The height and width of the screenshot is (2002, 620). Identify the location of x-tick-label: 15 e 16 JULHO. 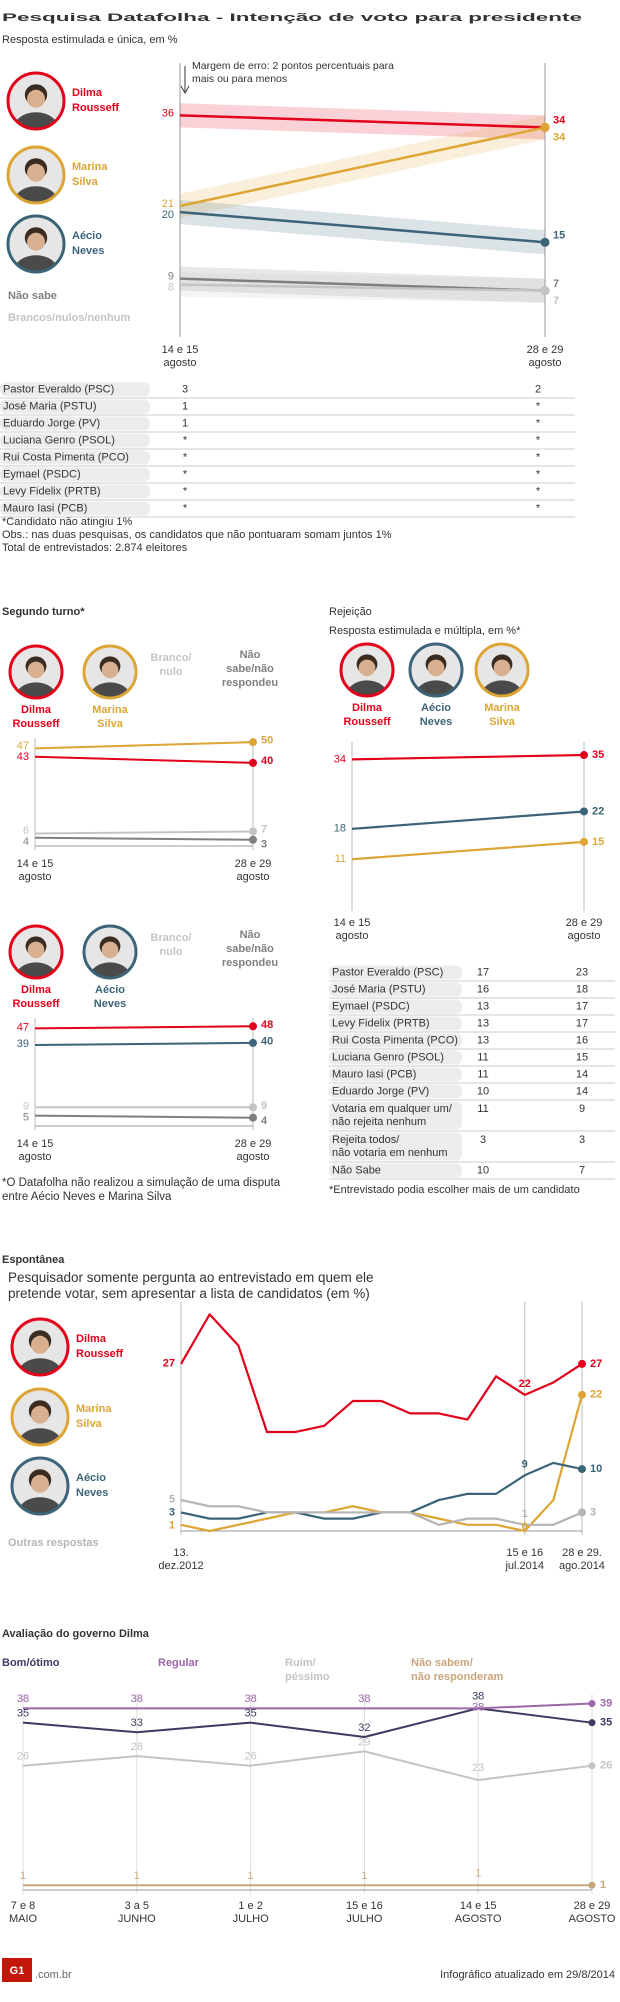
(364, 1912).